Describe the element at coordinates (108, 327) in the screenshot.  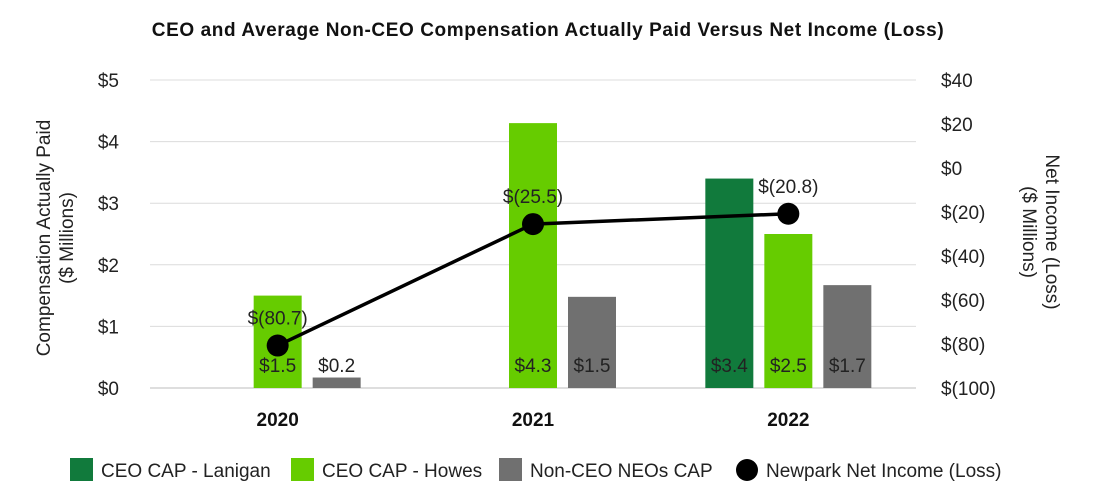
I see `y-tick-label: $1` at that location.